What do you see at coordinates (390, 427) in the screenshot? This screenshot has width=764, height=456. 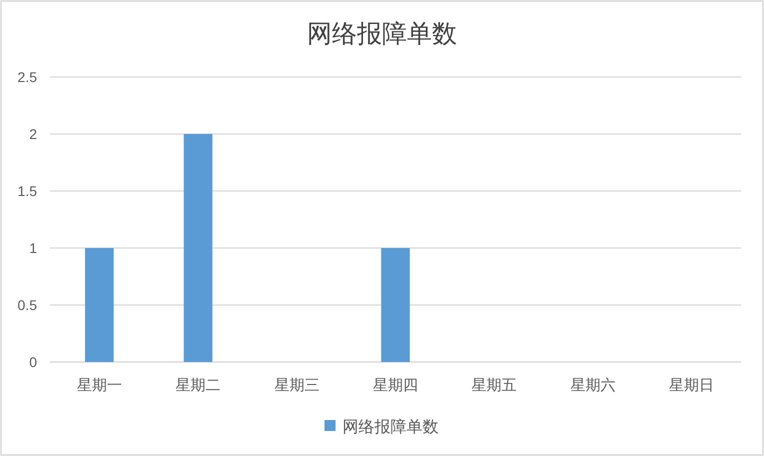 I see `legend-label: 网络报障单数` at bounding box center [390, 427].